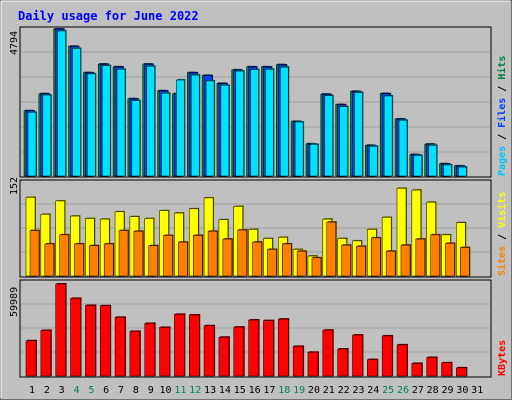  I want to click on visits-panel-ymax-label: 152, so click(14, 186).